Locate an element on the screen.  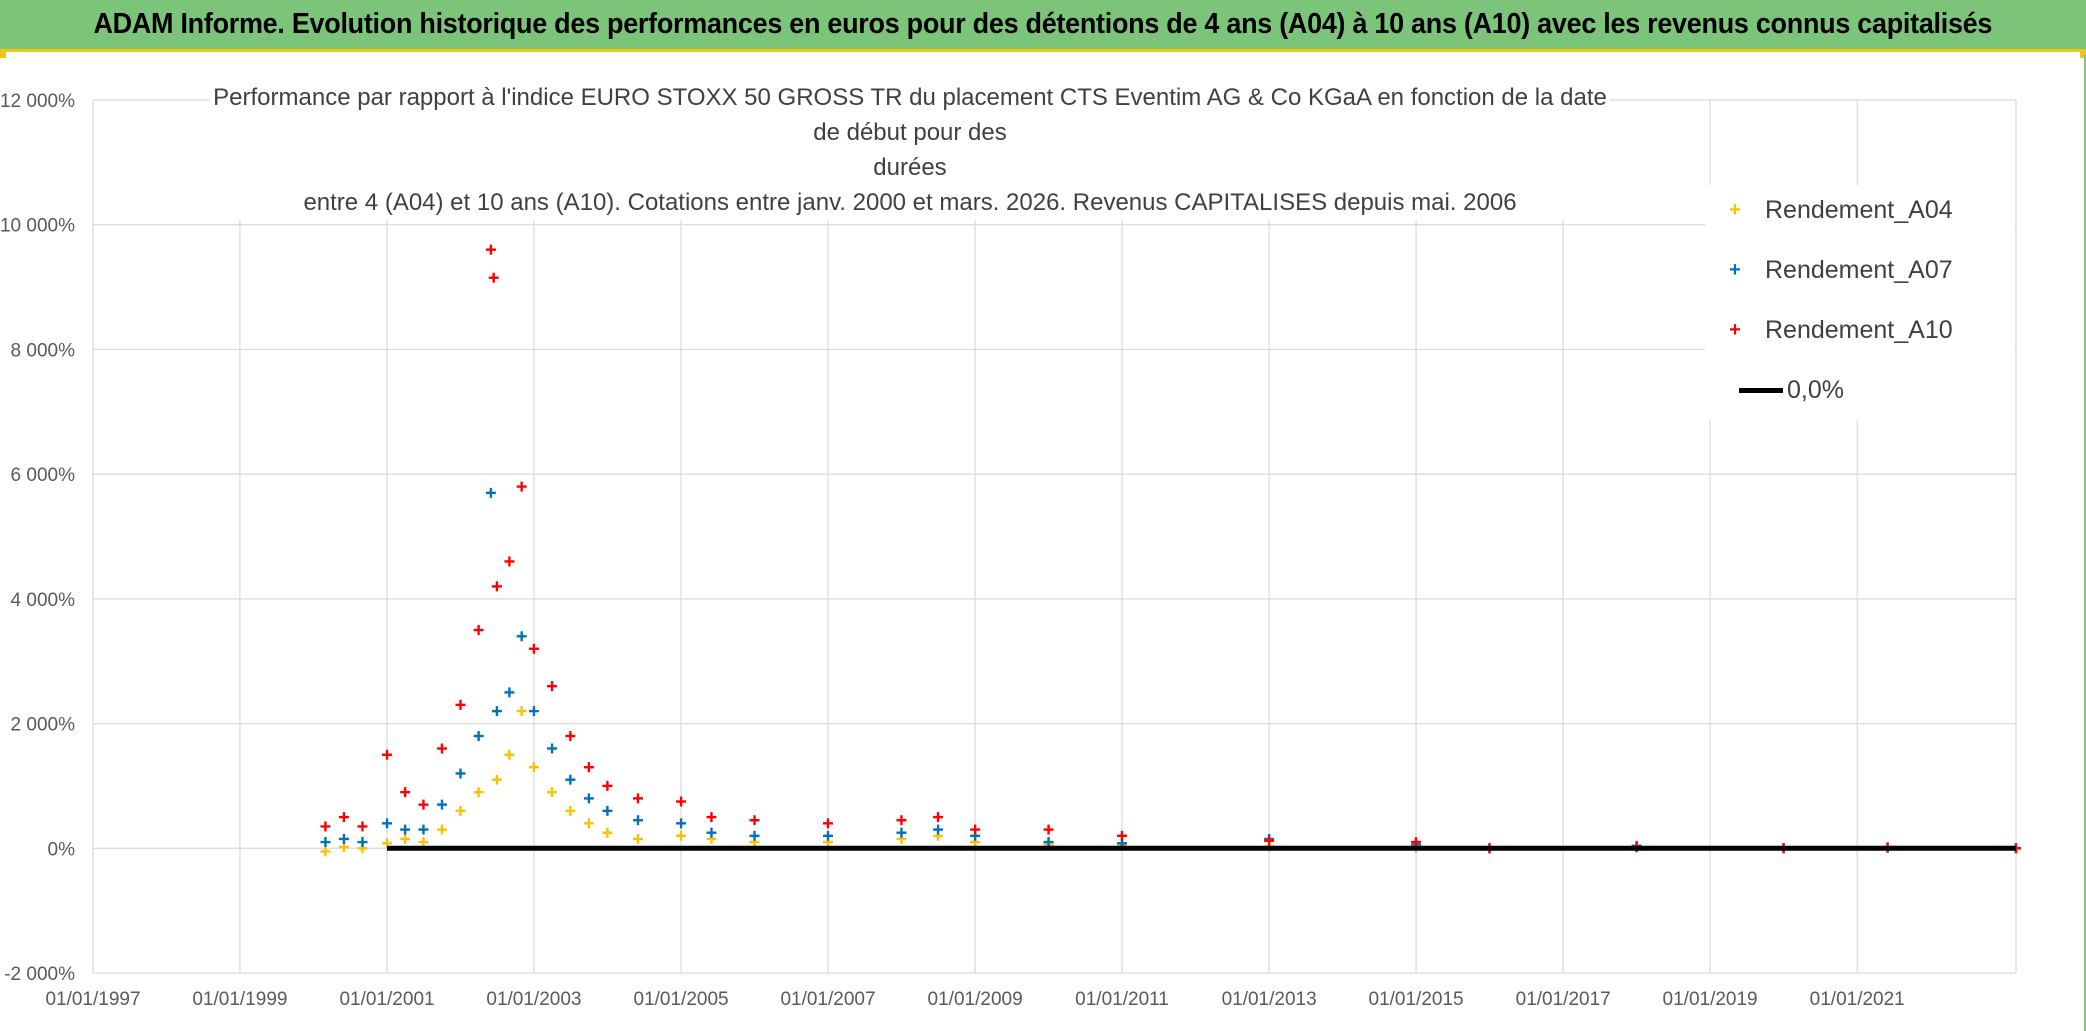
legend-label-zero: 0,0% is located at coordinates (1815, 389).